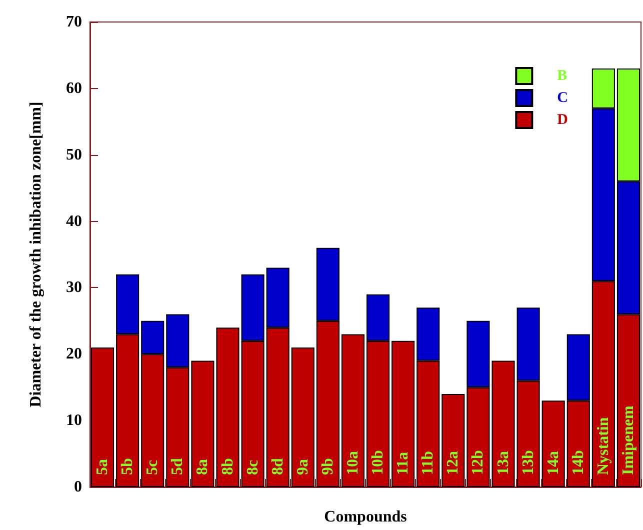 The image size is (643, 530). What do you see at coordinates (628, 440) in the screenshot?
I see `x-tick-label: Imipenem` at bounding box center [628, 440].